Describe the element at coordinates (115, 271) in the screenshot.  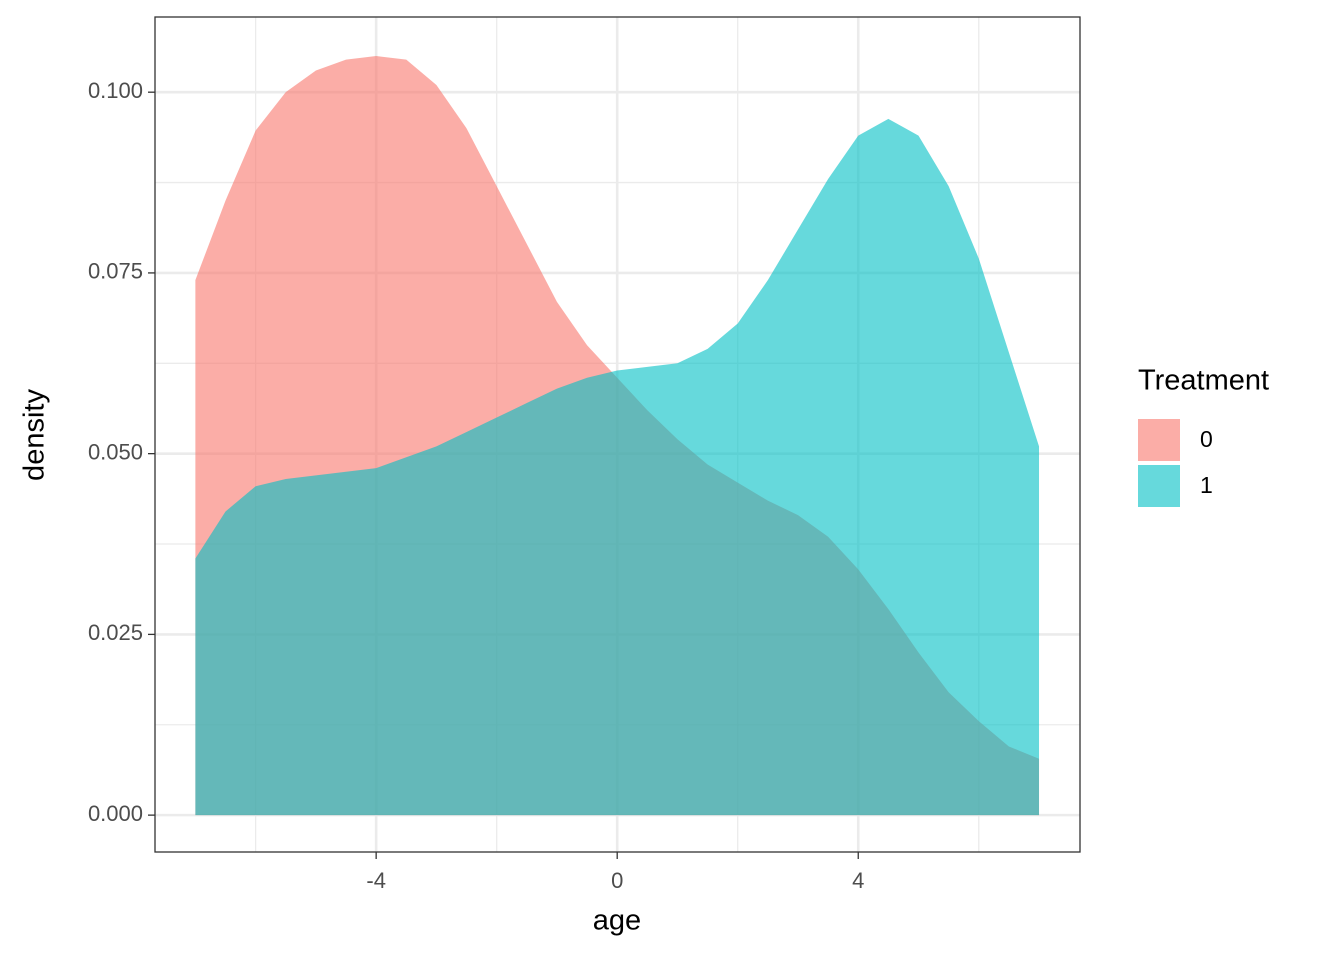
I see `y-tick-label: 0.075` at that location.